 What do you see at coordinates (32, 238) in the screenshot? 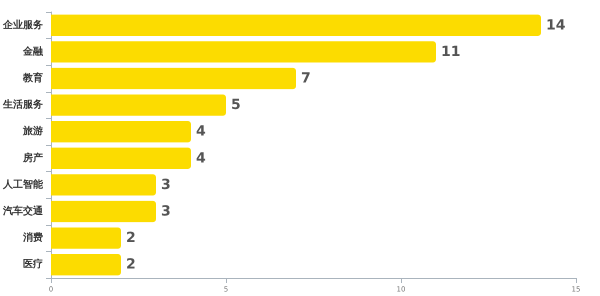
I see `y-tick-label: 消费` at bounding box center [32, 238].